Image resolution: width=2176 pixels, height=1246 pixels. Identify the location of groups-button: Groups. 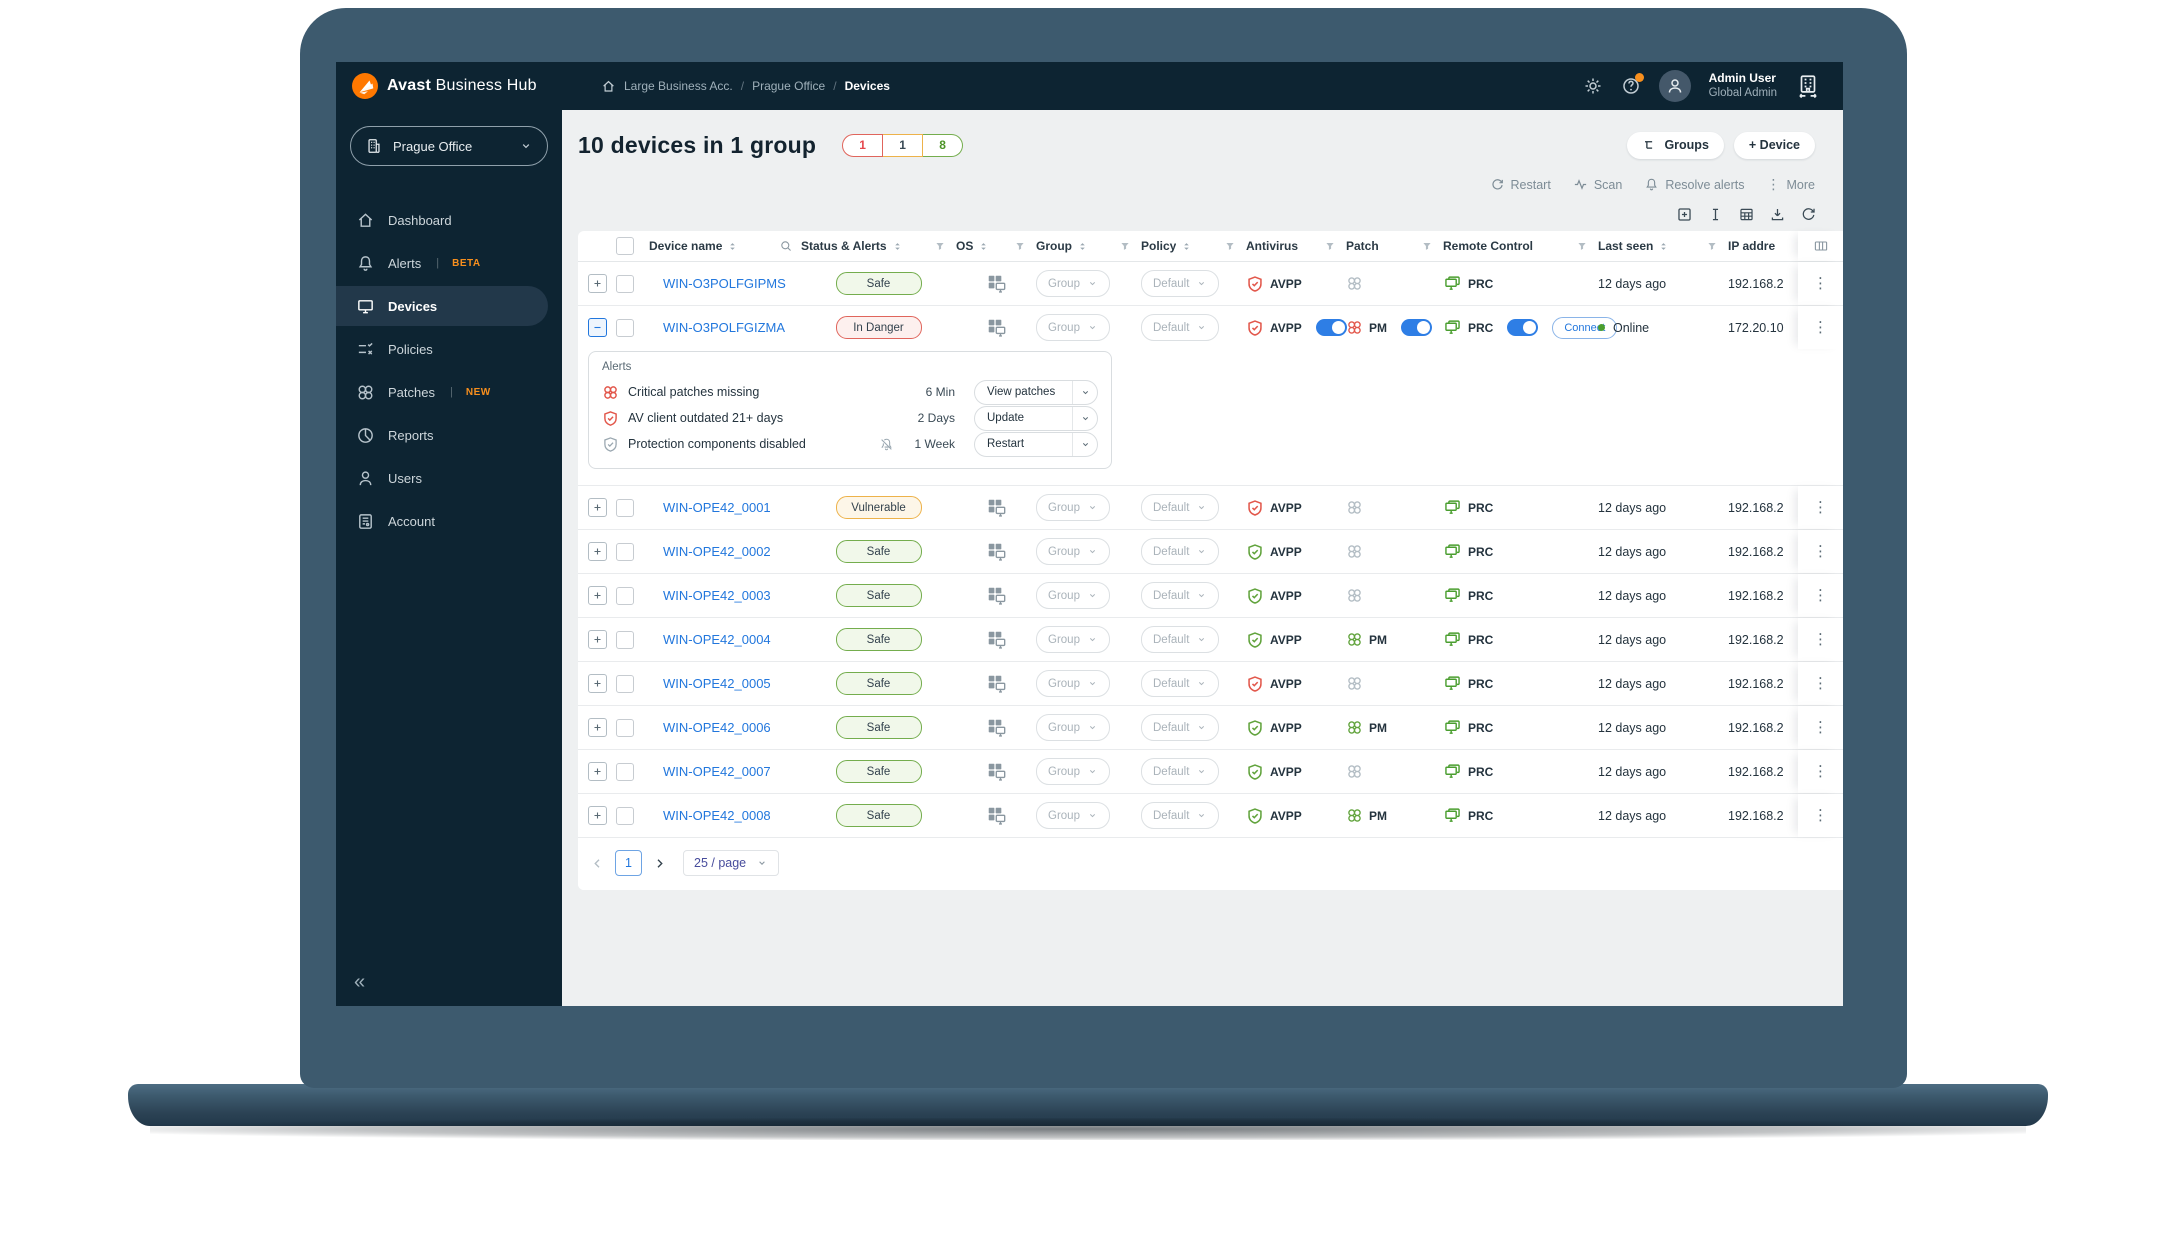
(1675, 145).